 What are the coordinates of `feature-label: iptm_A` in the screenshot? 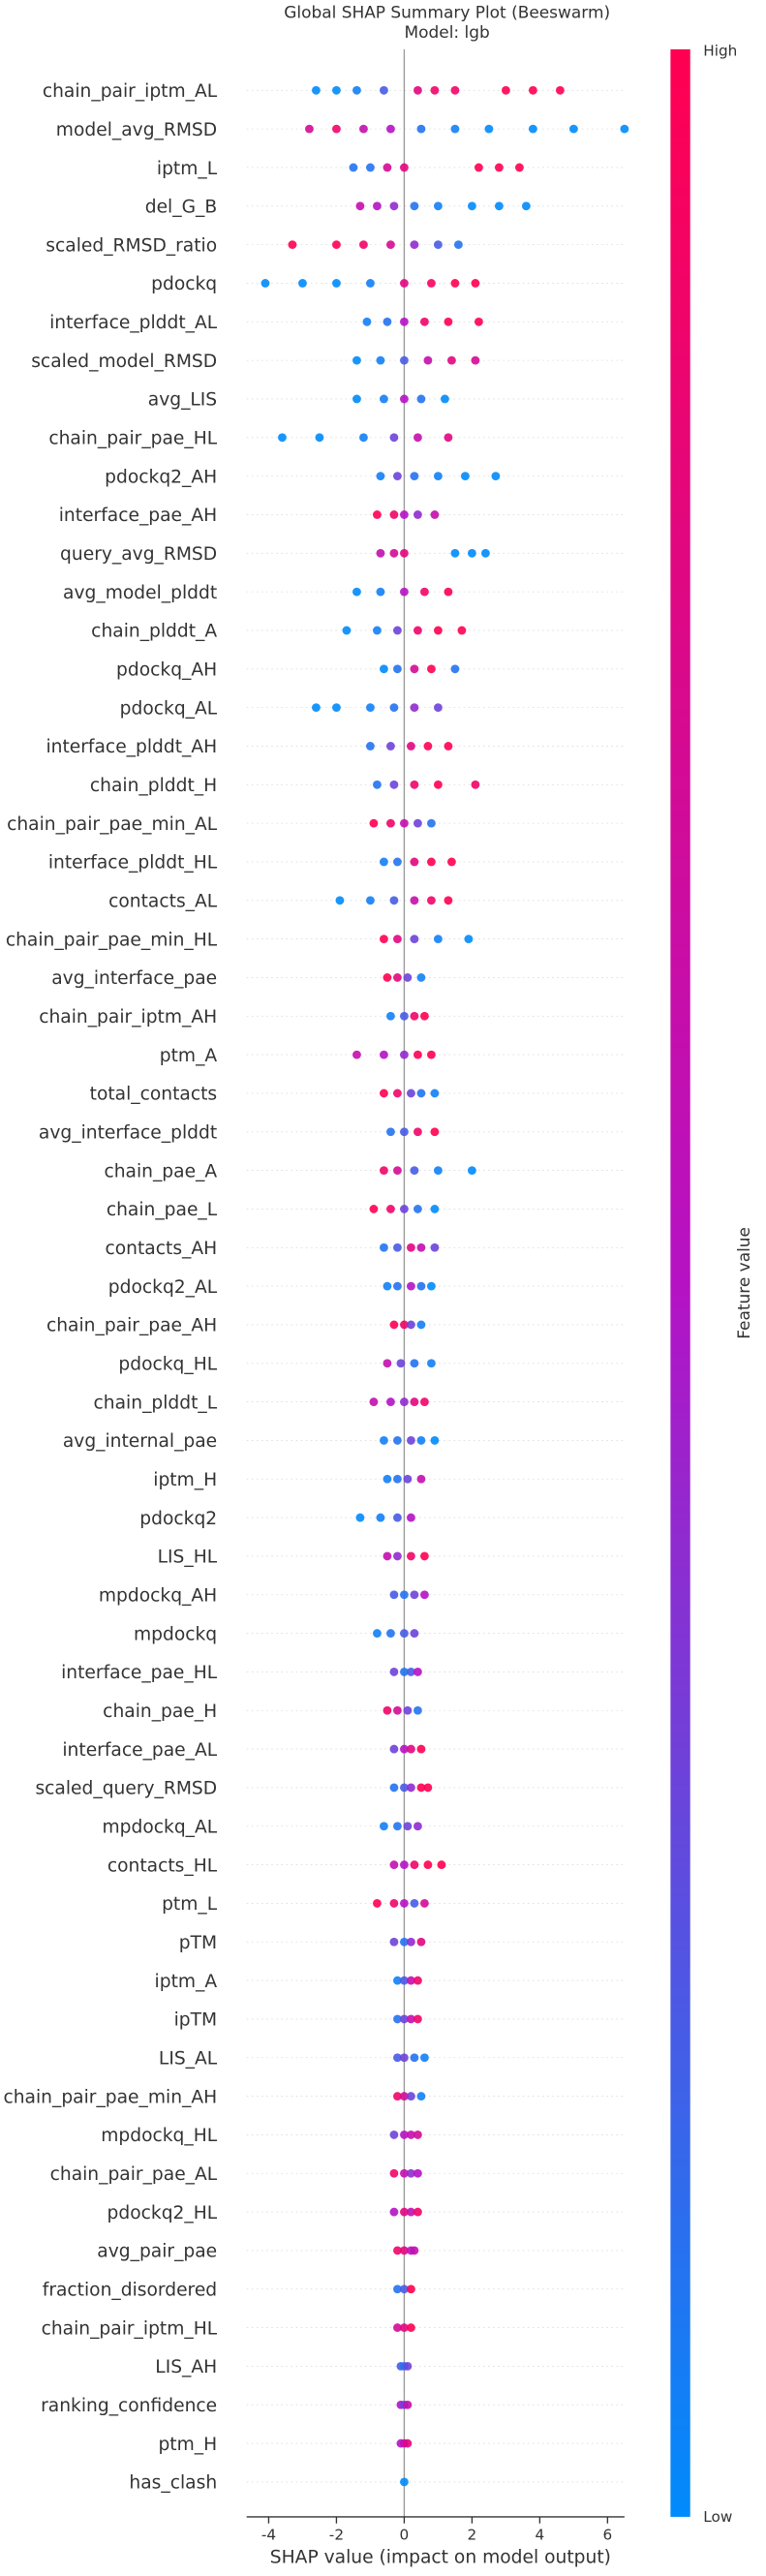 It's located at (186, 1982).